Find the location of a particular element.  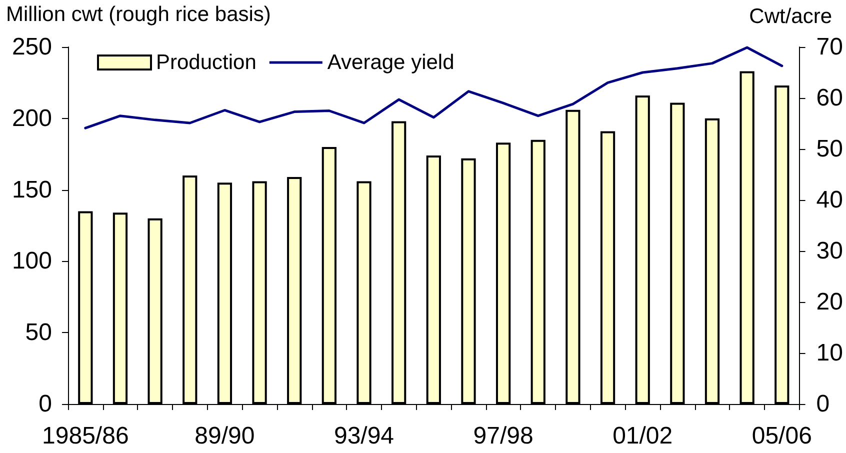

x-tick-label: 05/06 is located at coordinates (782, 436).